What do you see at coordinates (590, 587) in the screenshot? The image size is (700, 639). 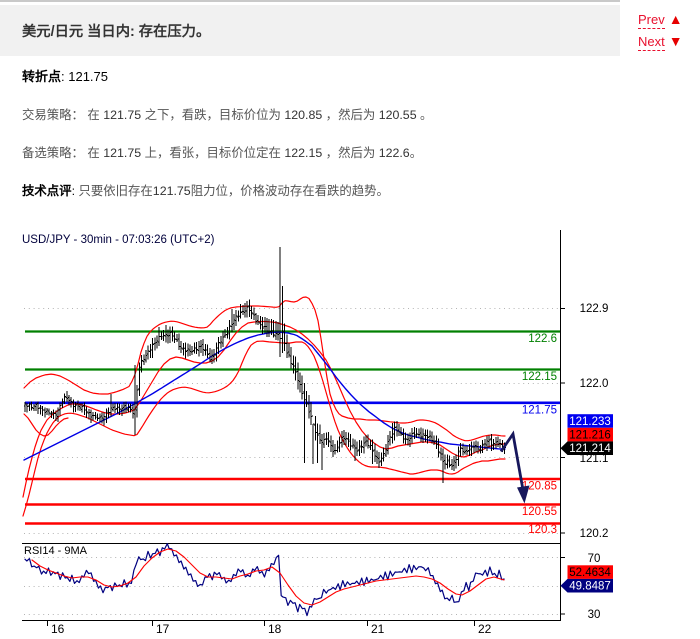 I see `svg-text: 49.8487` at bounding box center [590, 587].